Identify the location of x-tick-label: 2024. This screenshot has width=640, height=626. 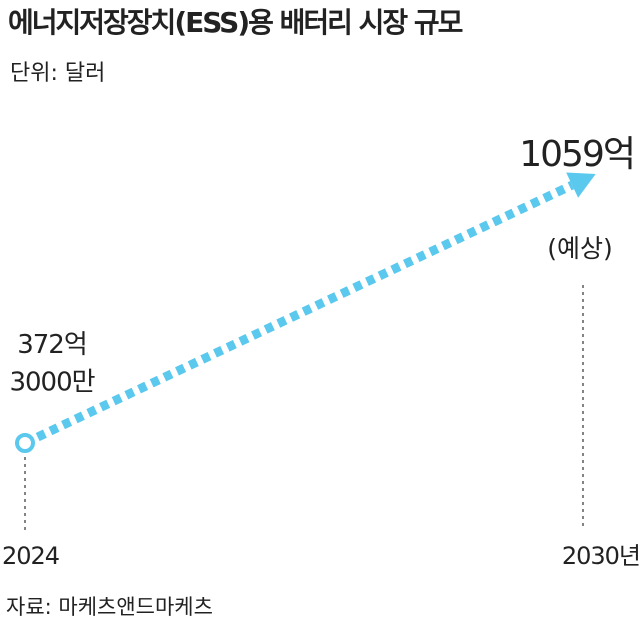
(30, 556).